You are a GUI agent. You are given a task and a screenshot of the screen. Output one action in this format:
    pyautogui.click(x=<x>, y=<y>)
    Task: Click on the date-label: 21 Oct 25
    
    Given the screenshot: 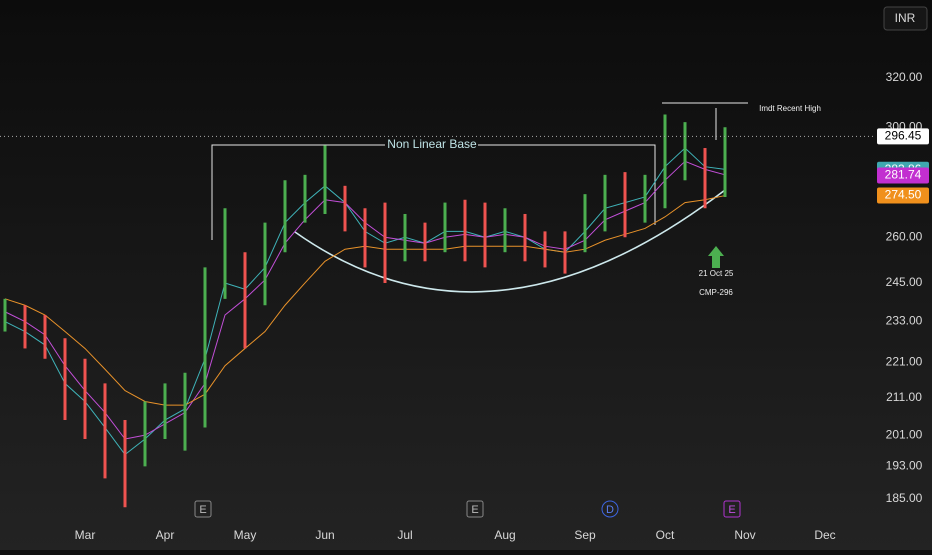 What is the action you would take?
    pyautogui.click(x=716, y=273)
    